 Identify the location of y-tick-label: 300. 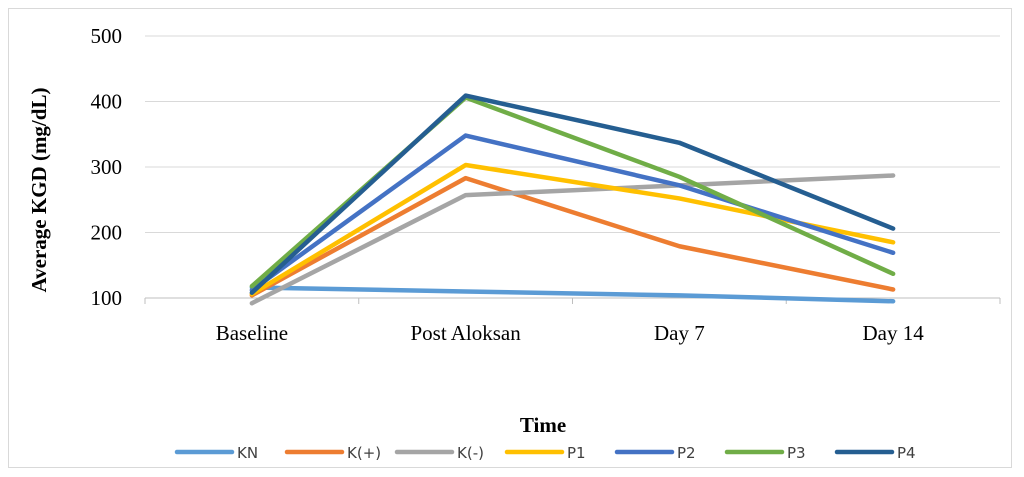
(107, 167).